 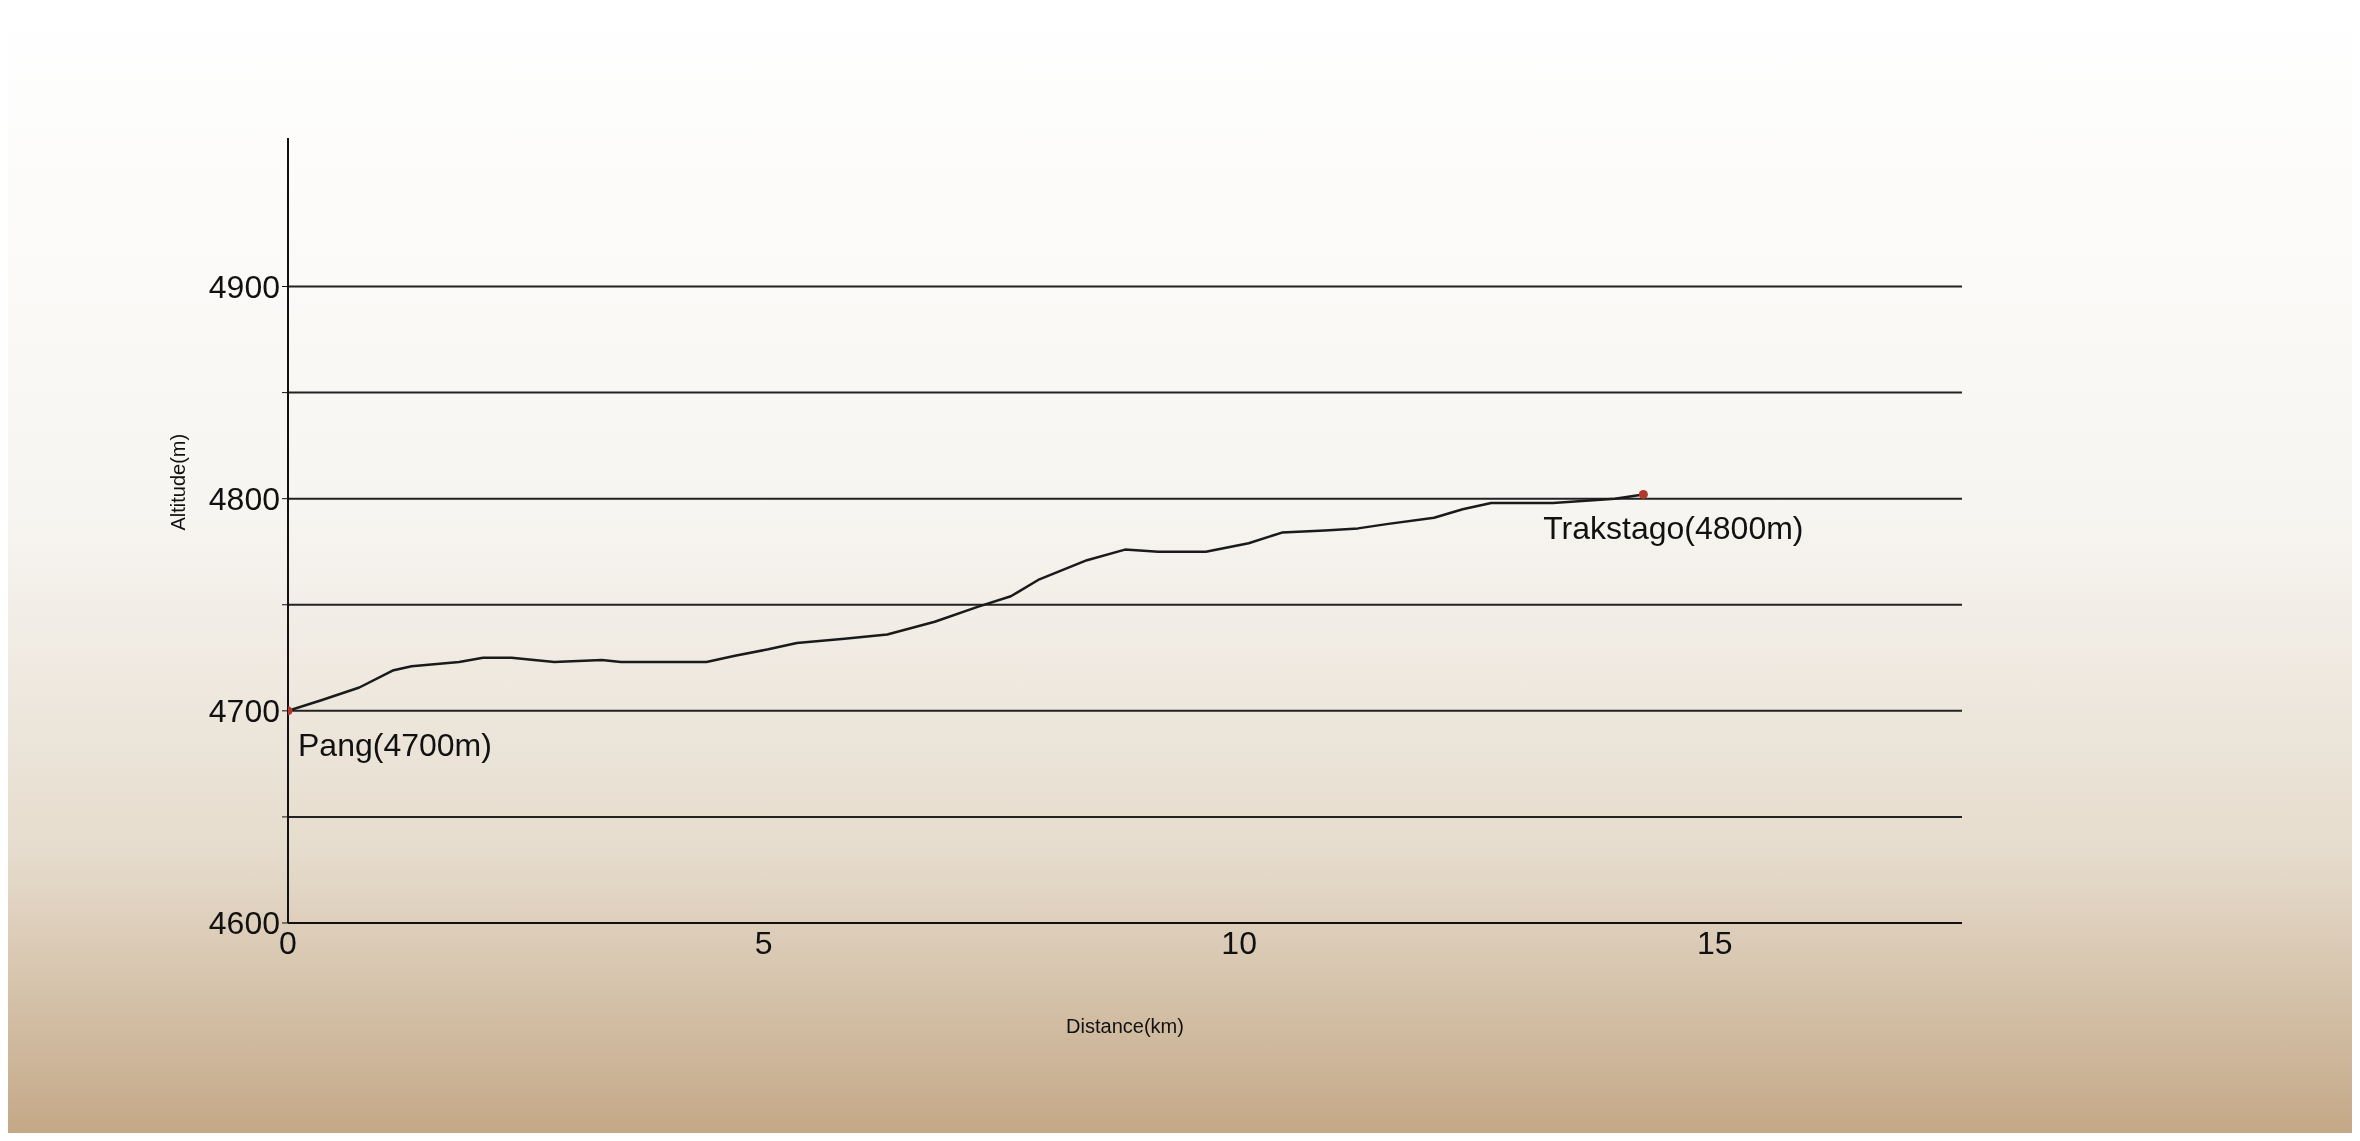 I want to click on x-tick-label: 5, so click(x=763, y=942).